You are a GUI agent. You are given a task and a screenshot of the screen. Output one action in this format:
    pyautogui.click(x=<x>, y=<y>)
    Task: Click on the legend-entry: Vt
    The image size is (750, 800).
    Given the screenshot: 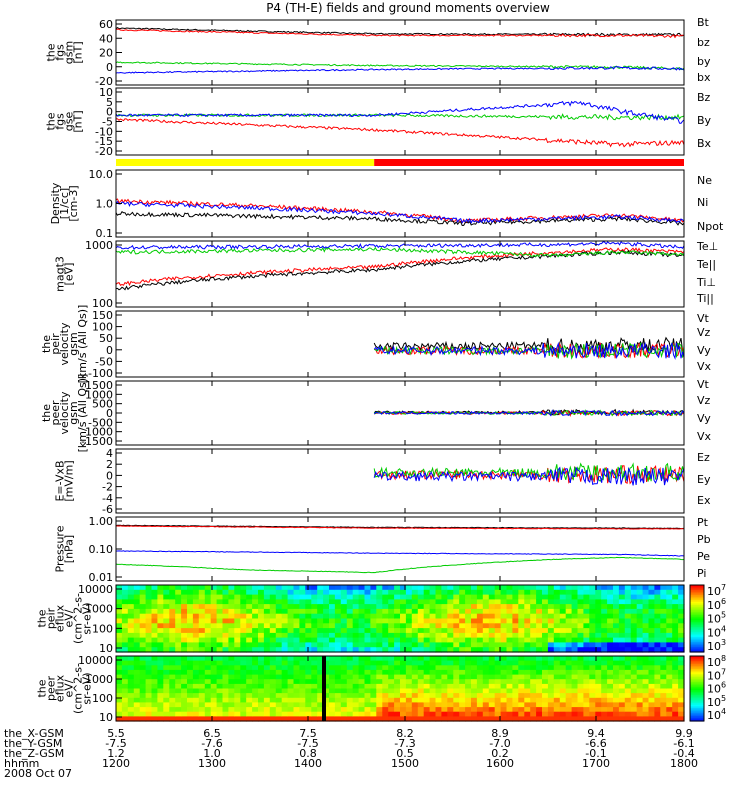 What is the action you would take?
    pyautogui.click(x=703, y=318)
    